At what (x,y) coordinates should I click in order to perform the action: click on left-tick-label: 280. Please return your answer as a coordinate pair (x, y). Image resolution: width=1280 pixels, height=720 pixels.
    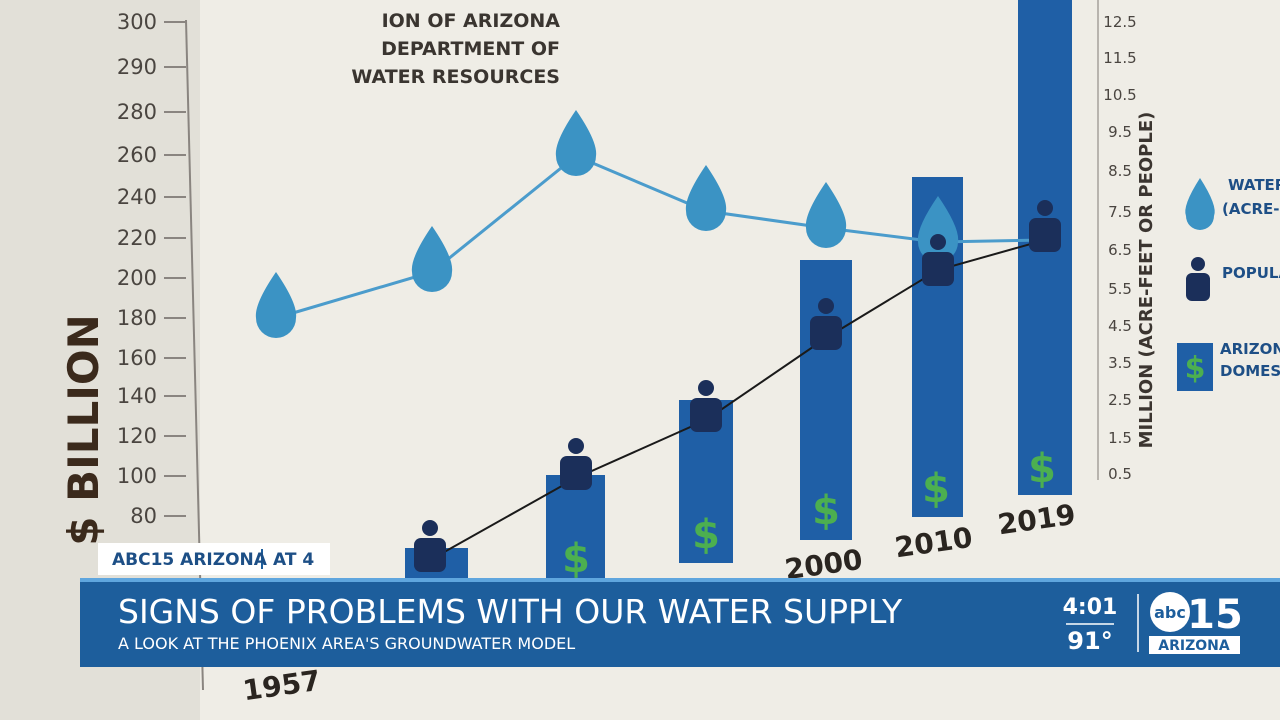
    Looking at the image, I should click on (137, 112).